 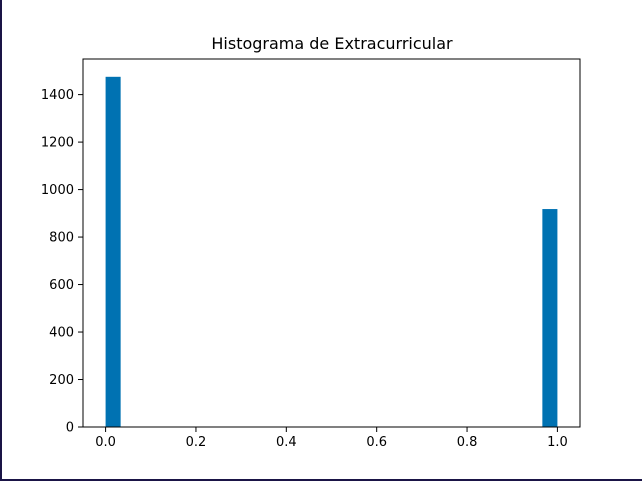 What do you see at coordinates (70, 428) in the screenshot?
I see `y-tick-label-0: 0` at bounding box center [70, 428].